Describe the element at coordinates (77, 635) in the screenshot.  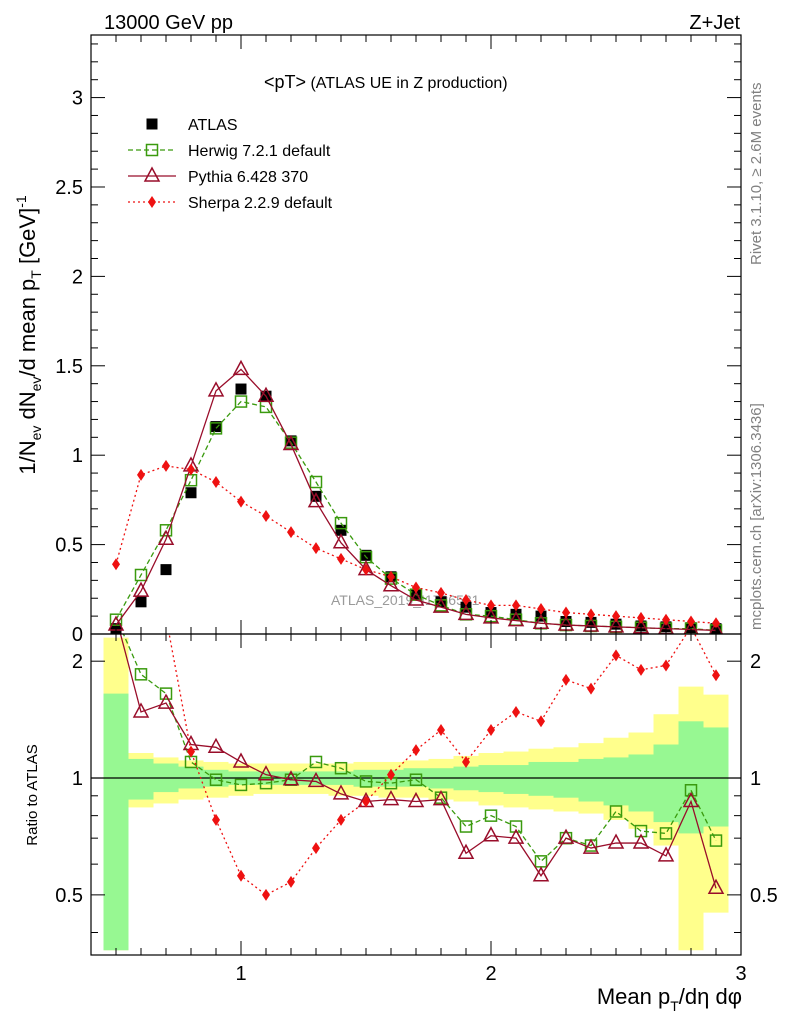
I see `main-y-tick-label: 0` at that location.